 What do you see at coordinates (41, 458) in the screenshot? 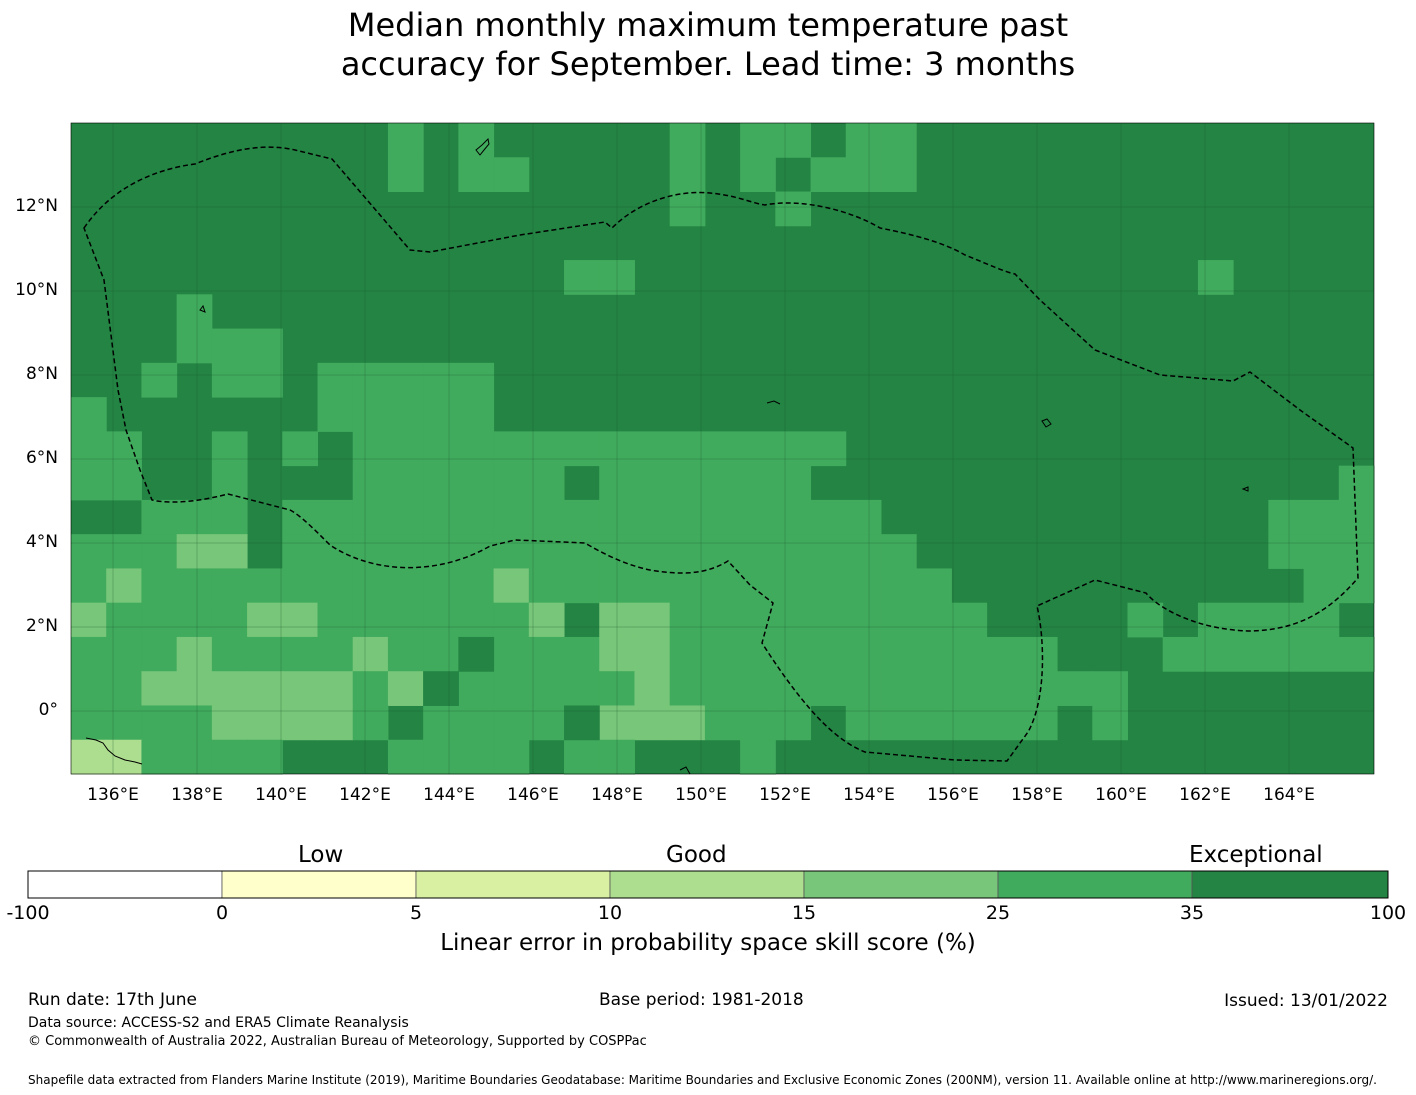
I see `lat-label: 6°N` at bounding box center [41, 458].